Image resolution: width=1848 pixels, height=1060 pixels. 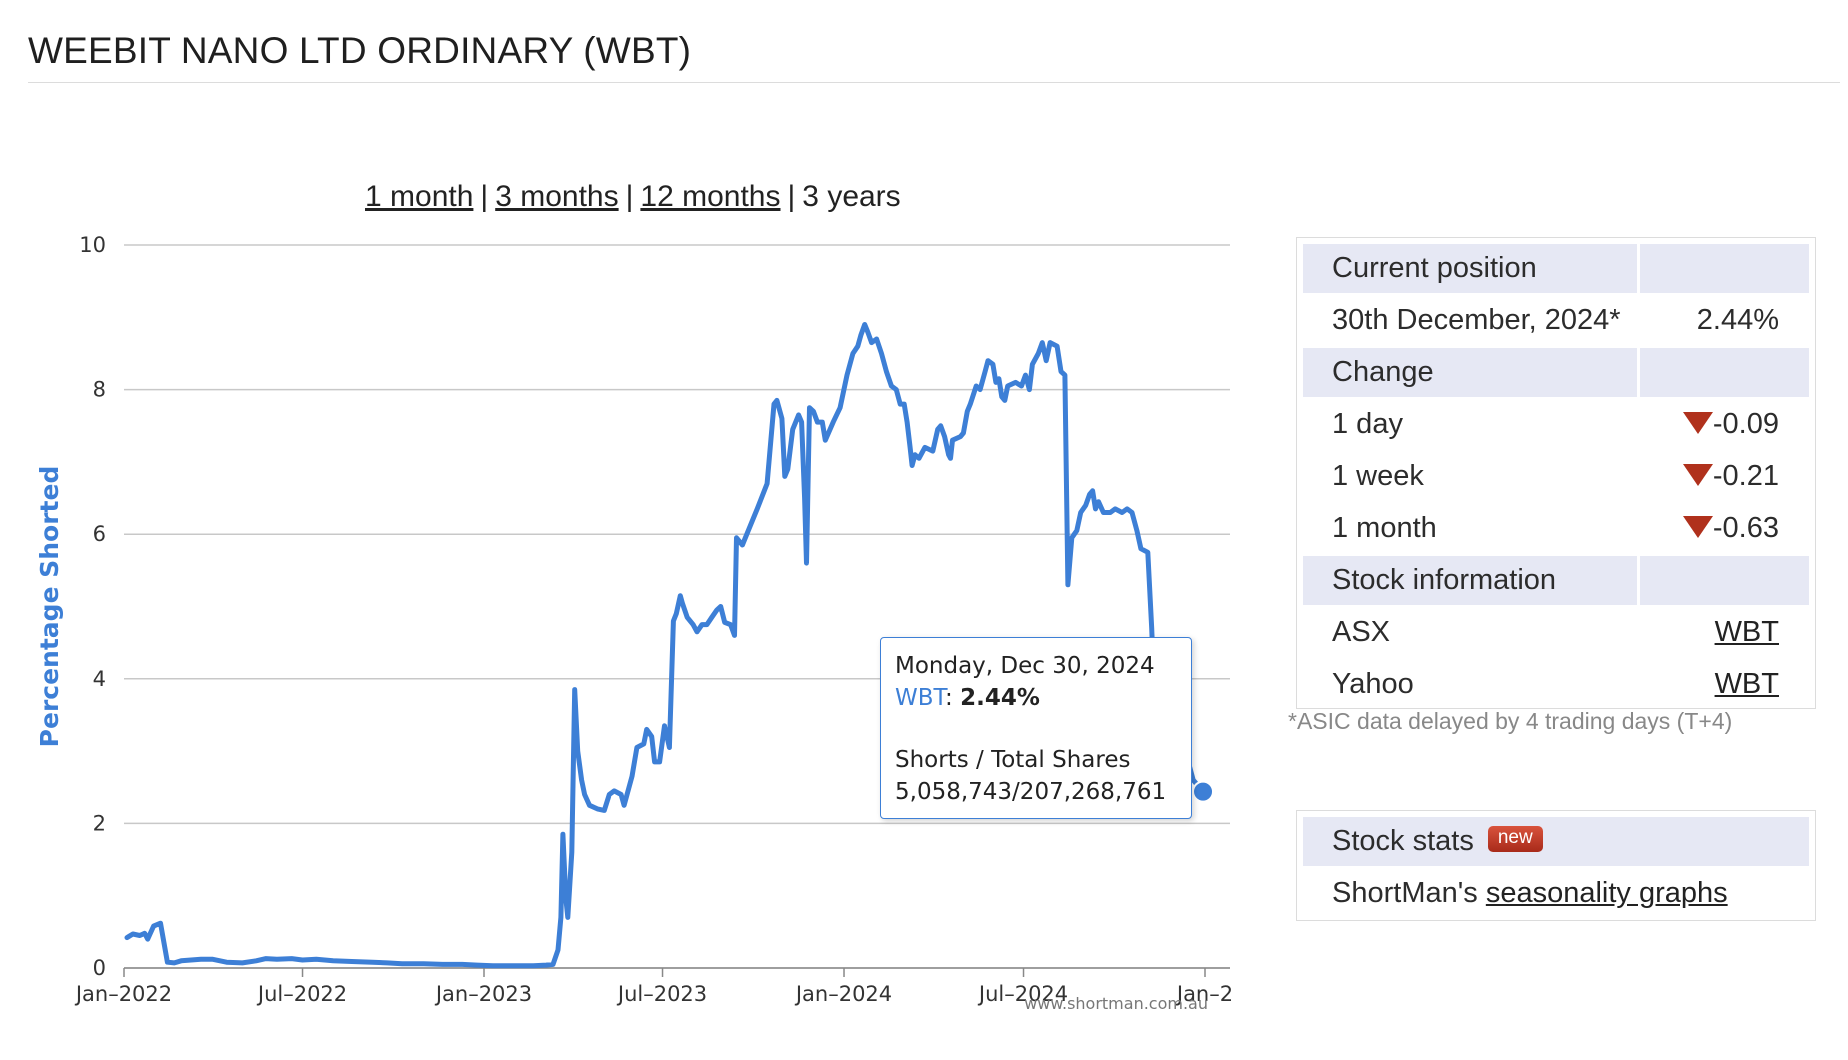 What do you see at coordinates (419, 196) in the screenshot?
I see `range-1-month: 1 month` at bounding box center [419, 196].